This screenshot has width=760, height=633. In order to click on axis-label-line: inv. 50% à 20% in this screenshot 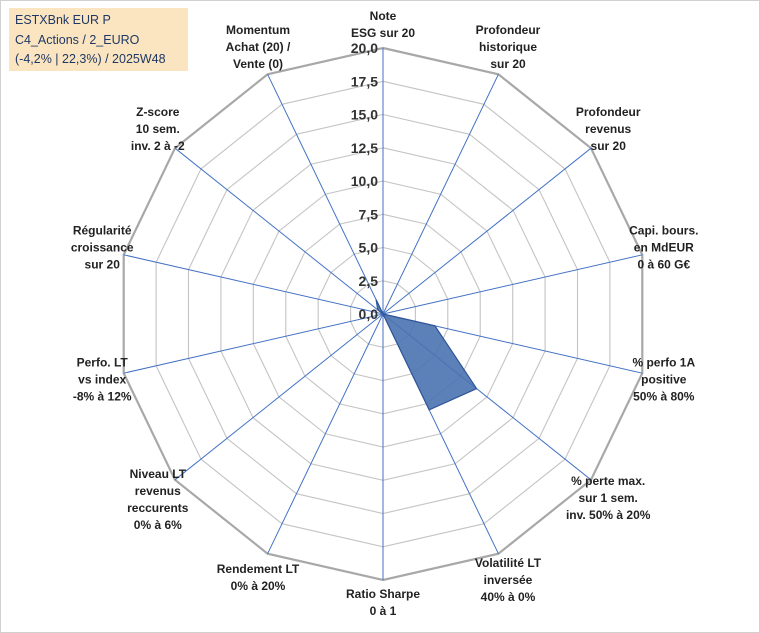, I will do `click(608, 515)`.